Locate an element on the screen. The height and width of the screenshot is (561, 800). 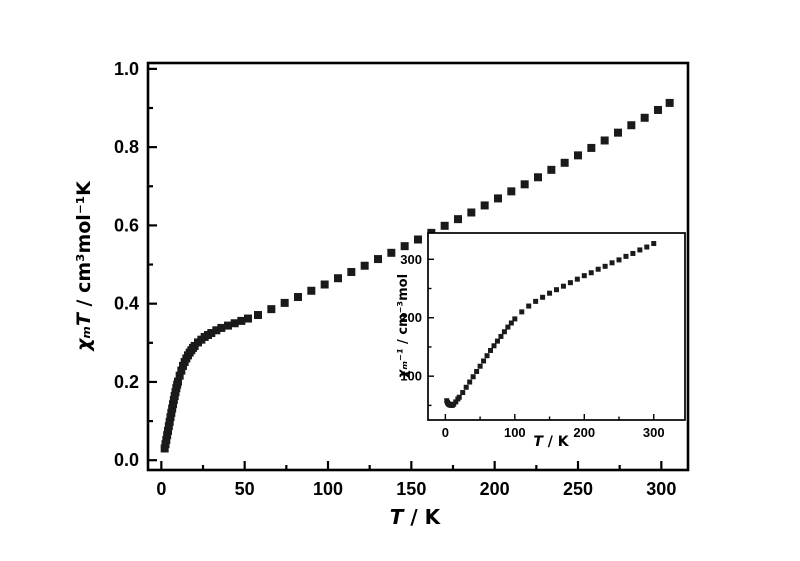
main-plot-x-tick-label: 50 is located at coordinates (245, 489).